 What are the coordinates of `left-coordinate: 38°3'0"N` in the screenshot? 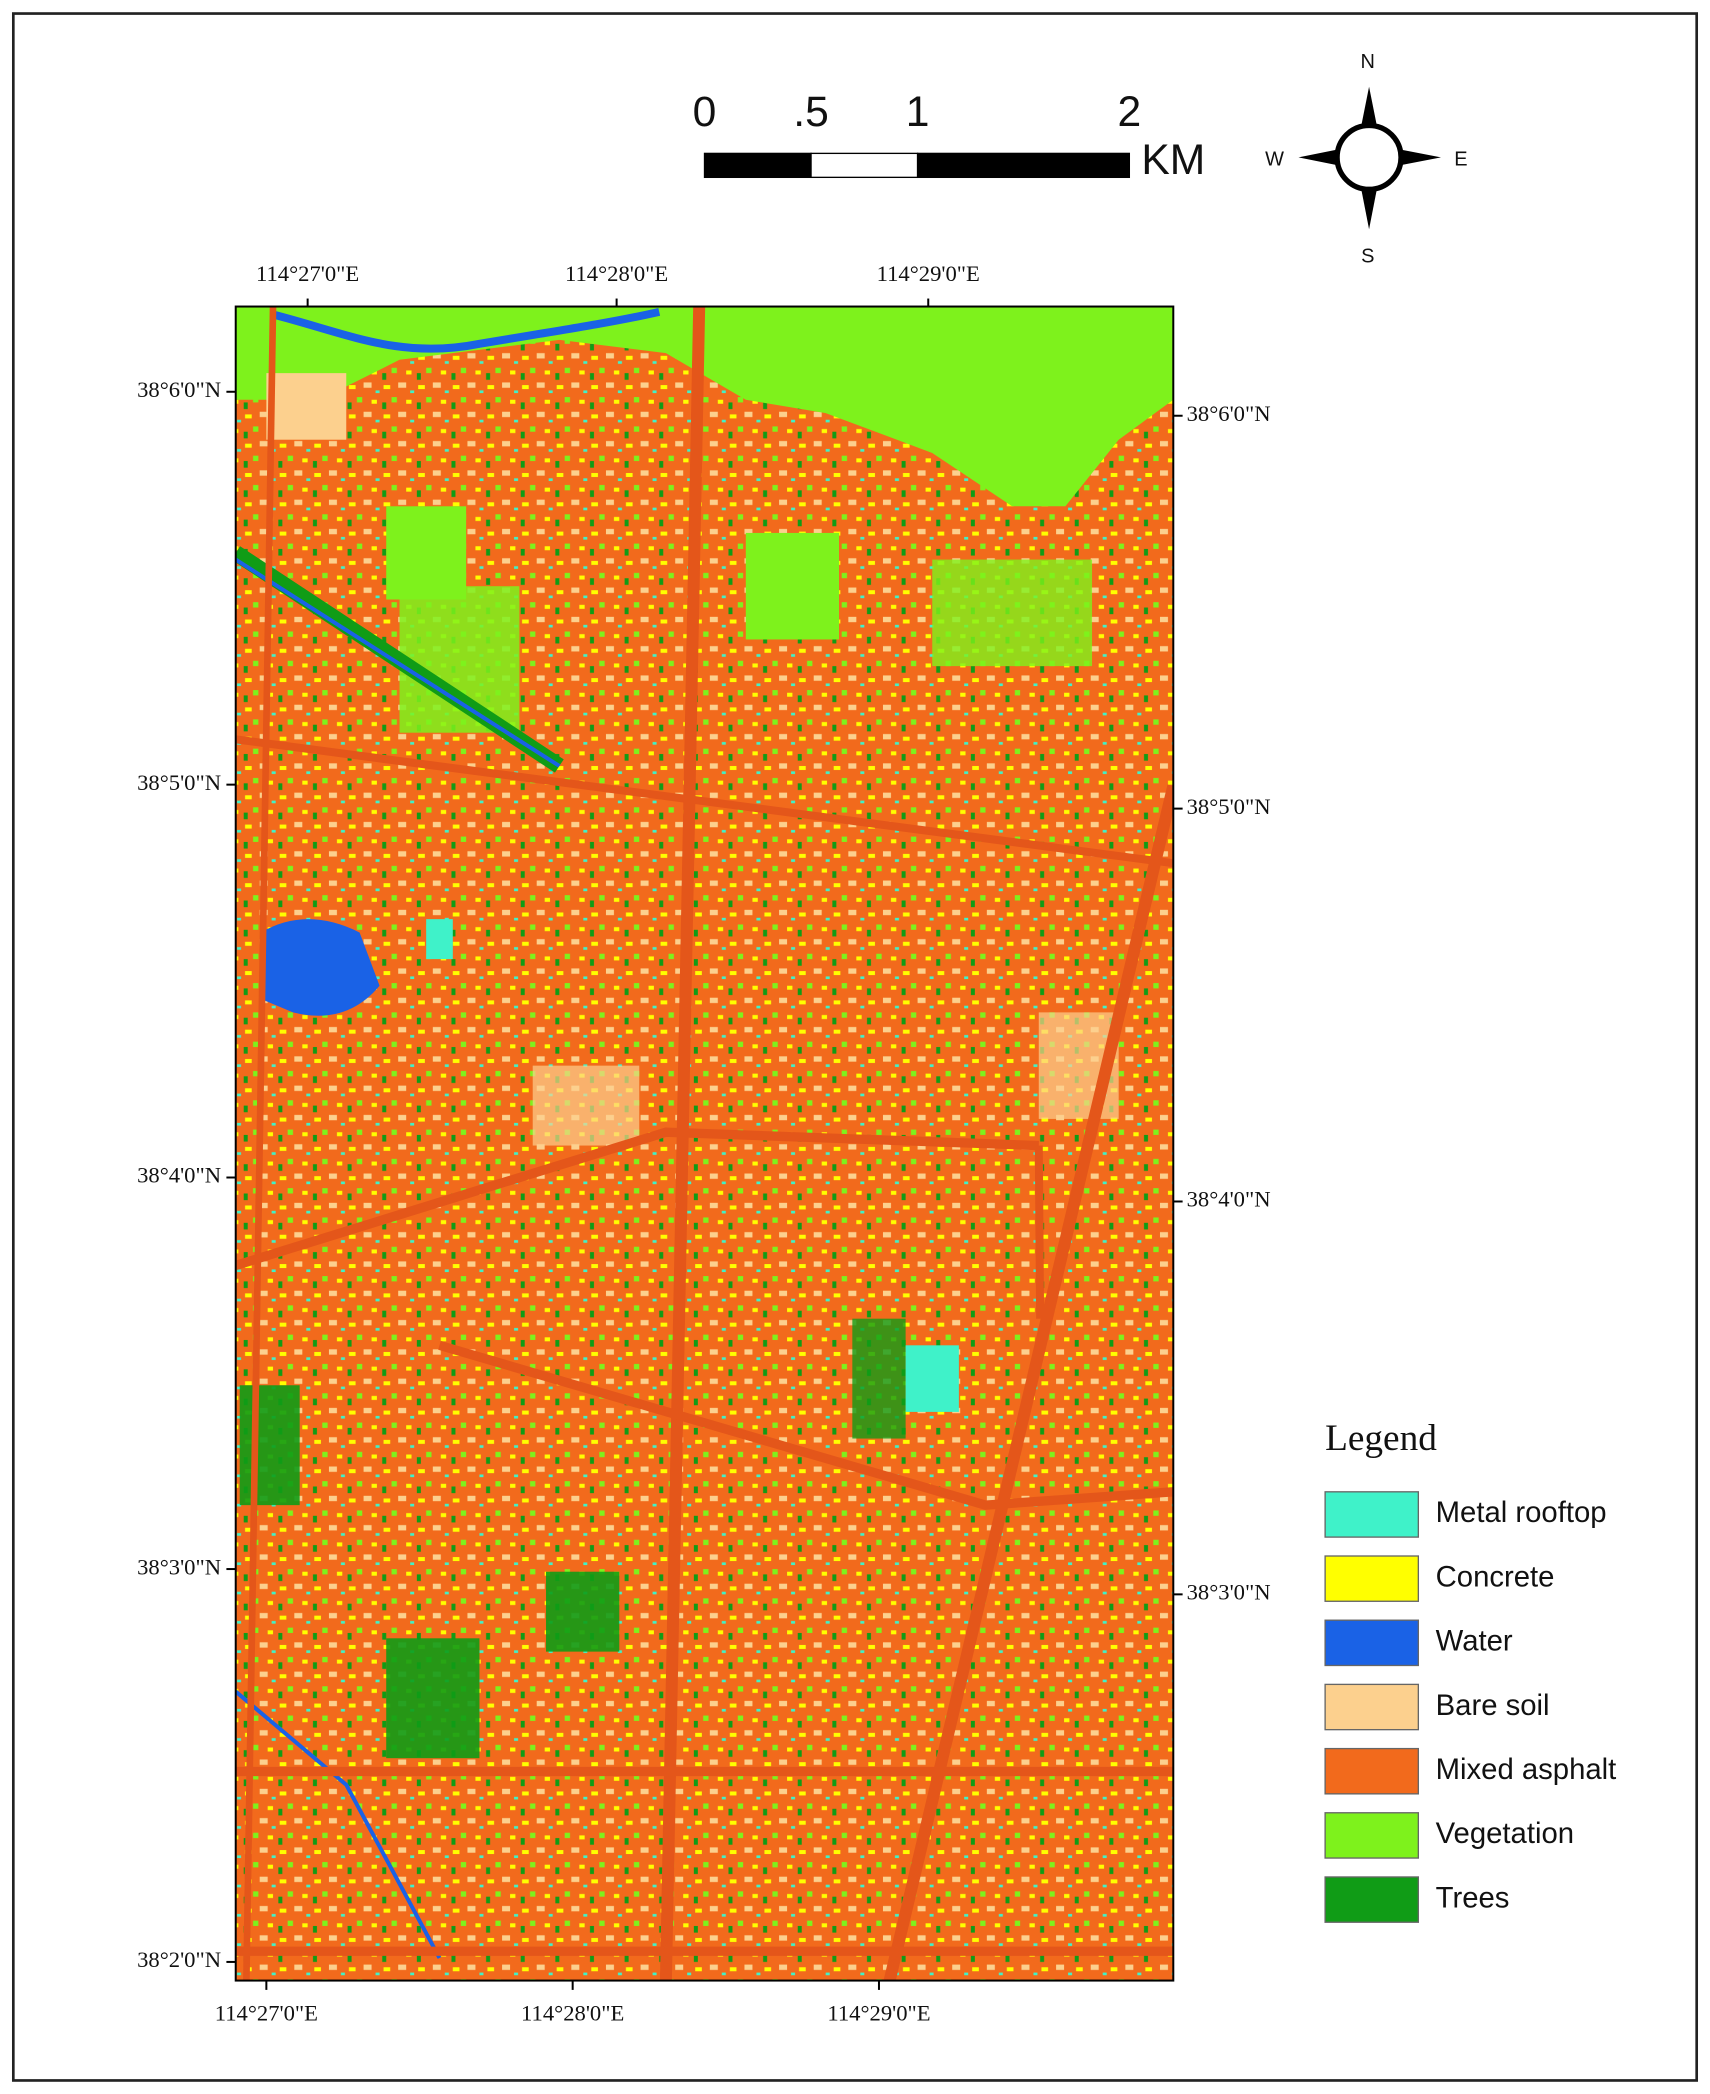 It's located at (179, 1566).